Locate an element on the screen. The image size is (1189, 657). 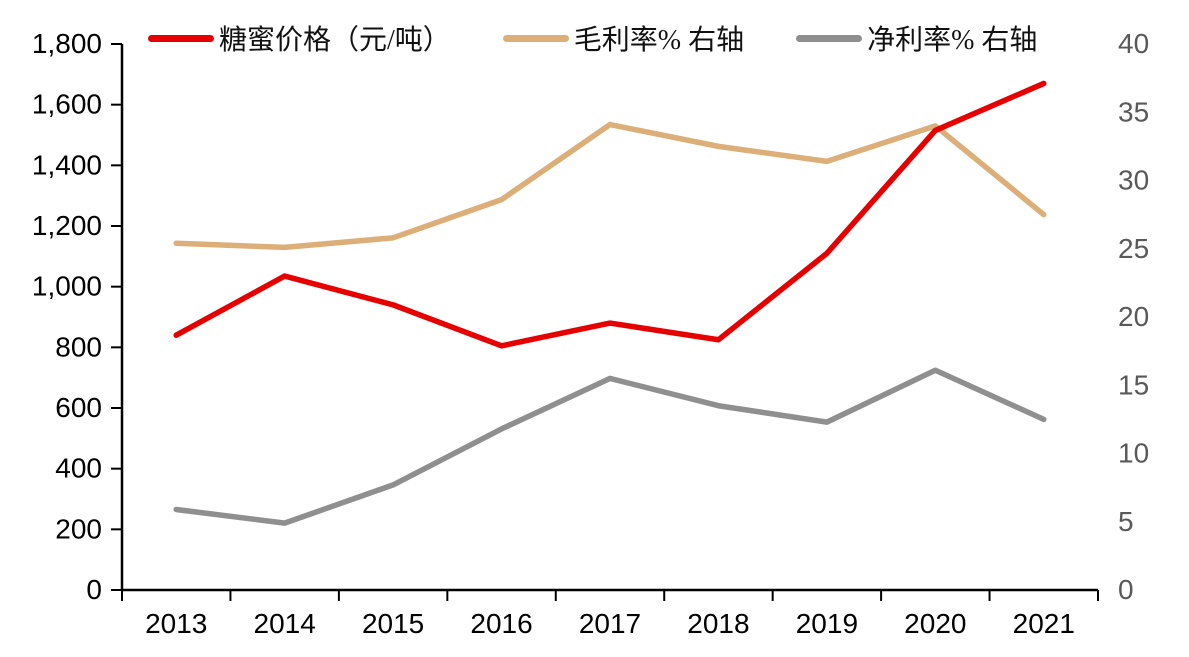
y2-axis-tick-label: 5 is located at coordinates (1126, 521).